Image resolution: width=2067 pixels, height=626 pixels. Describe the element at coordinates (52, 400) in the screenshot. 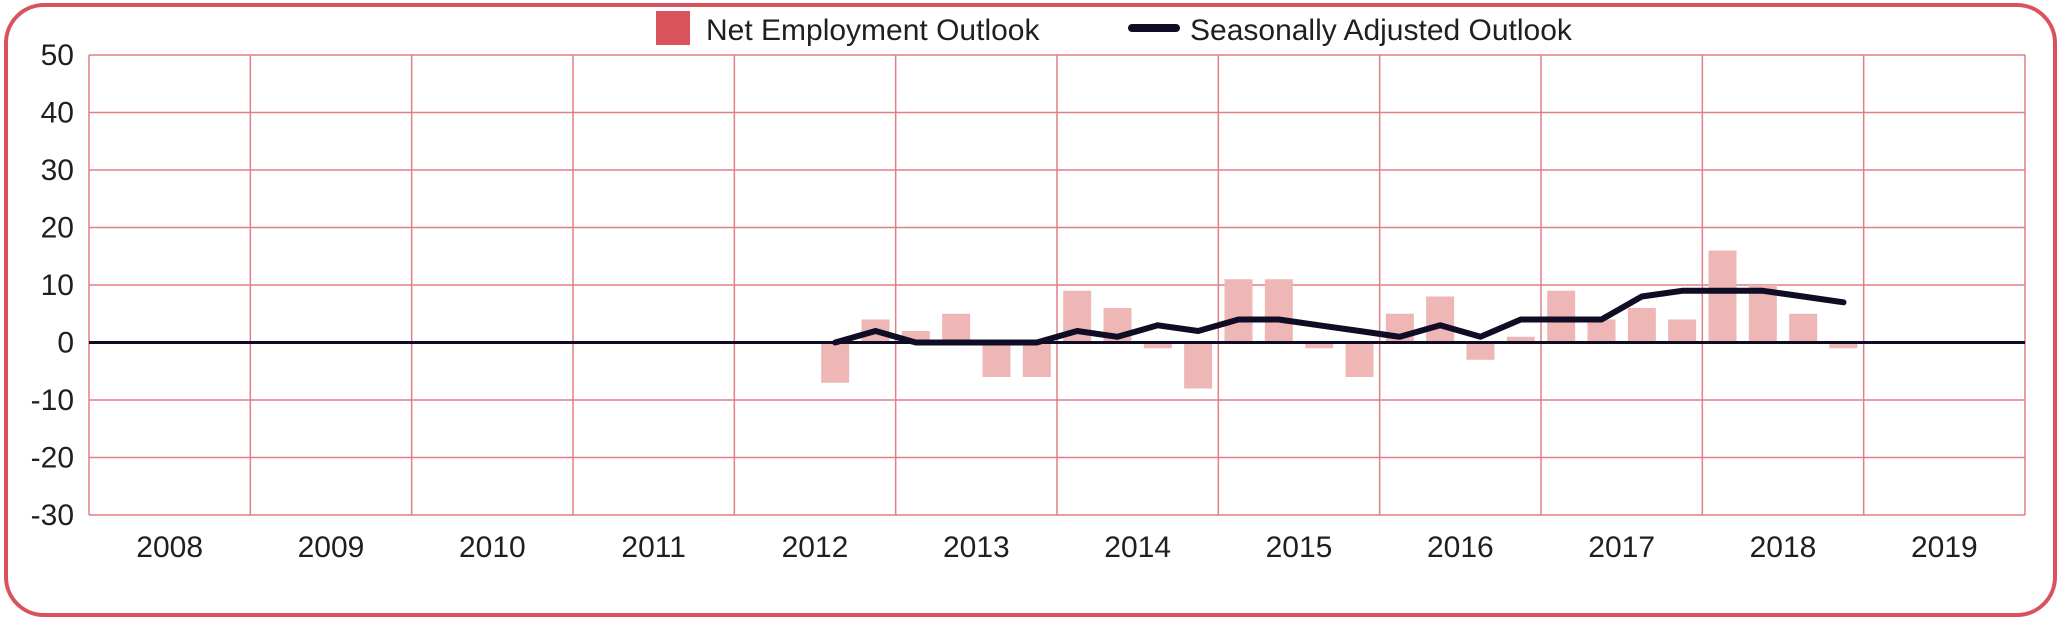

I see `y-tick-label: -10` at that location.